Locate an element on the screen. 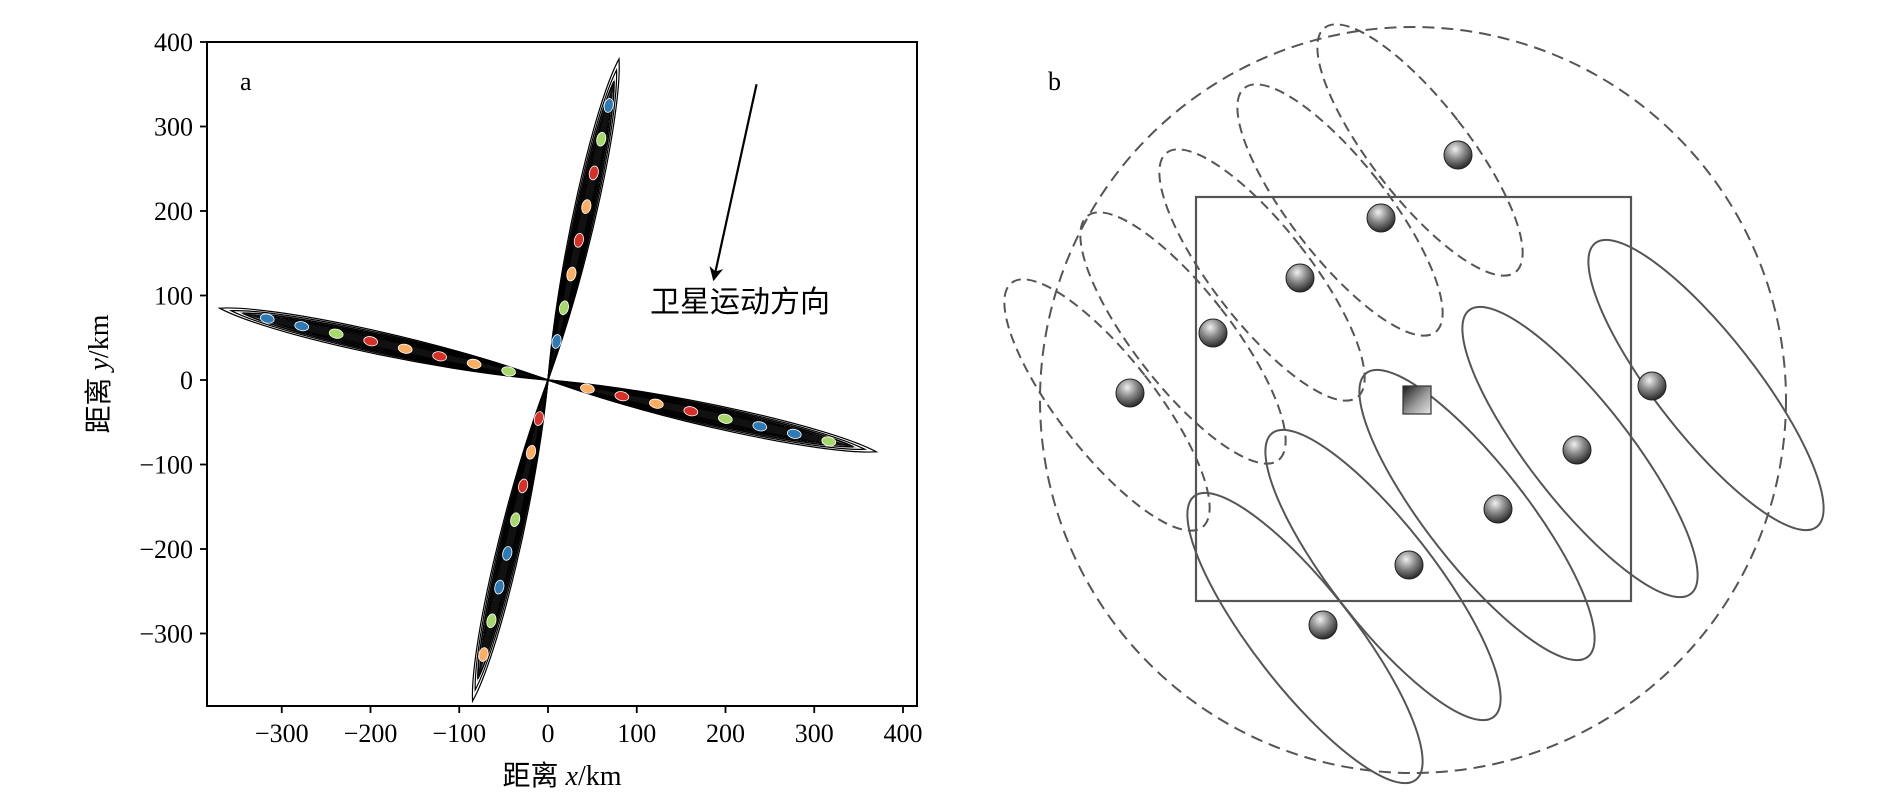  panel-a-label: a is located at coordinates (246, 81).